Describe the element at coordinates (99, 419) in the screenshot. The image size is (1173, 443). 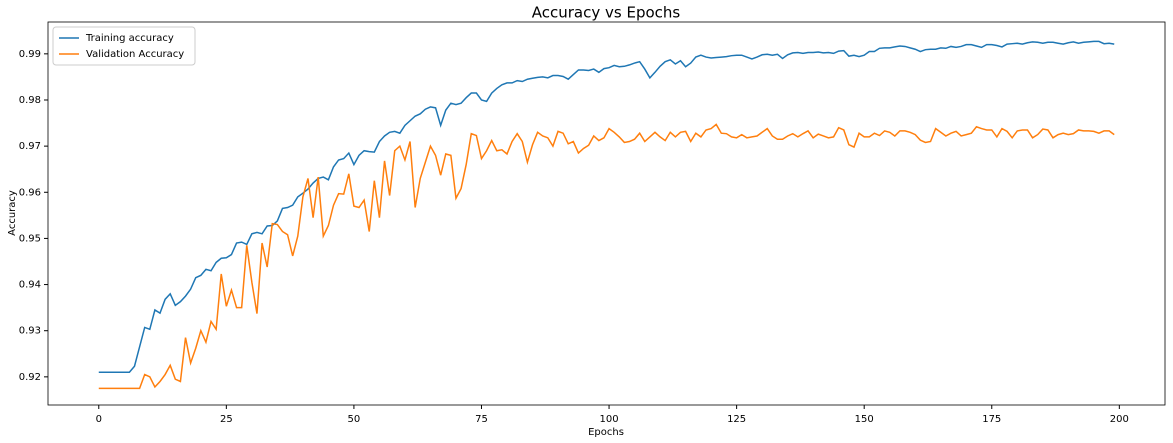
I see `x-tick-label: 0` at that location.